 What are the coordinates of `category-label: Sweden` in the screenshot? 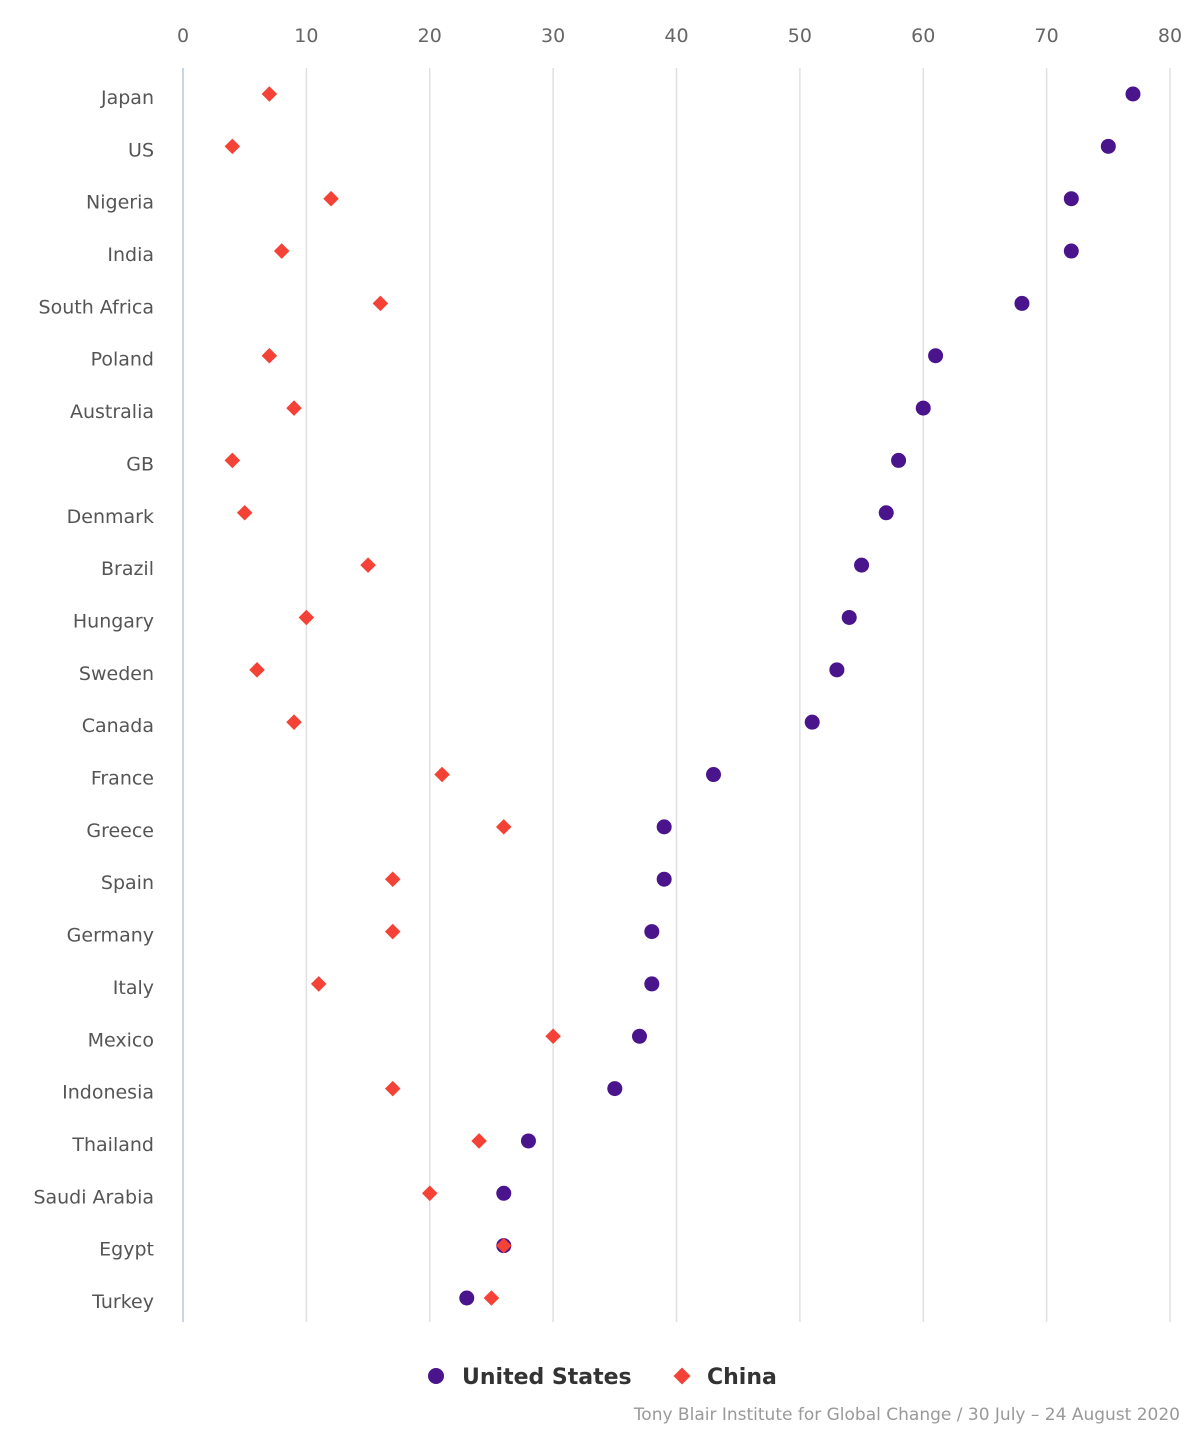 It's located at (116, 674).